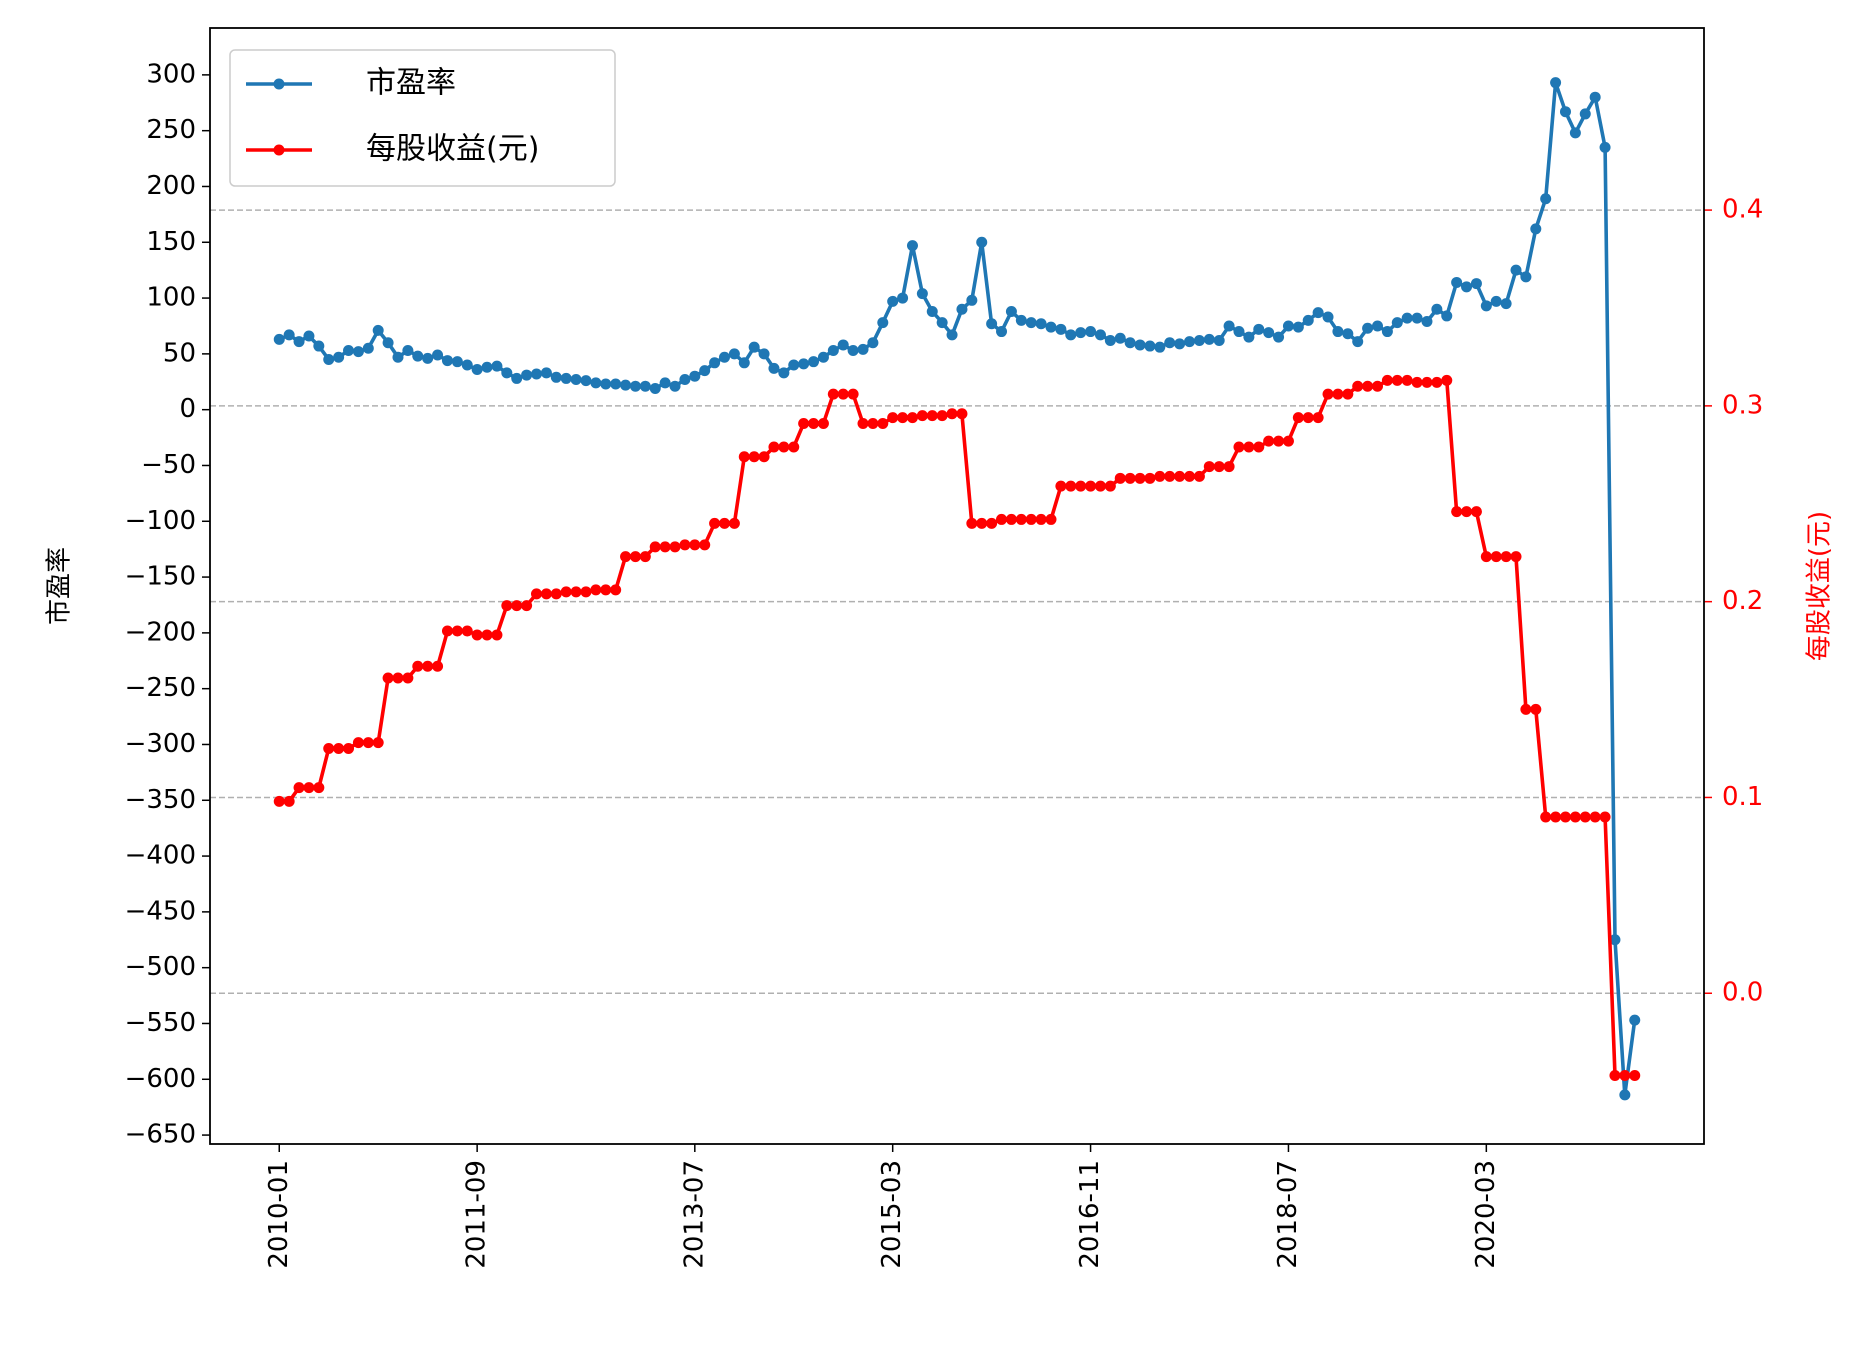  I want to click on legend-marker, so click(279, 84).